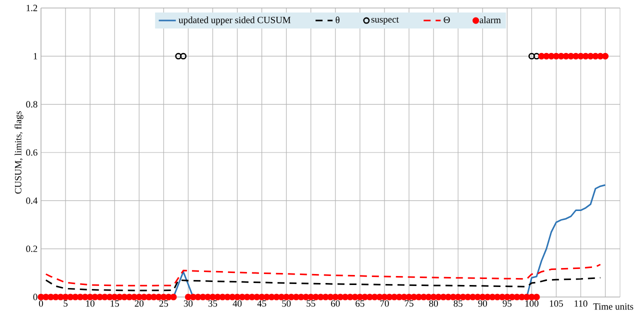 The image size is (642, 329). Describe the element at coordinates (32, 152) in the screenshot. I see `y-tick-label: 0.6` at that location.